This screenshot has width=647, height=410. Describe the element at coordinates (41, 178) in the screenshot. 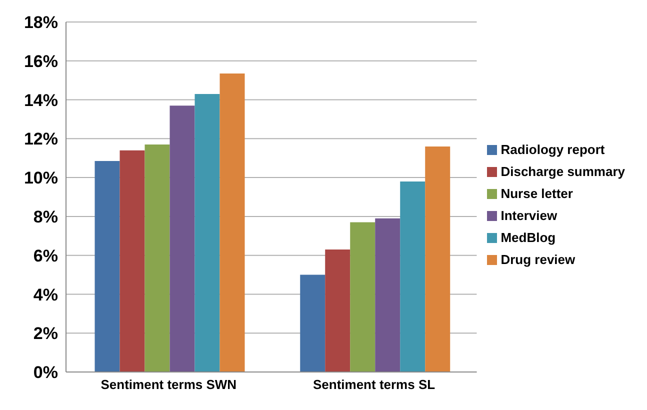

I see `y-tick-label: 10%` at that location.